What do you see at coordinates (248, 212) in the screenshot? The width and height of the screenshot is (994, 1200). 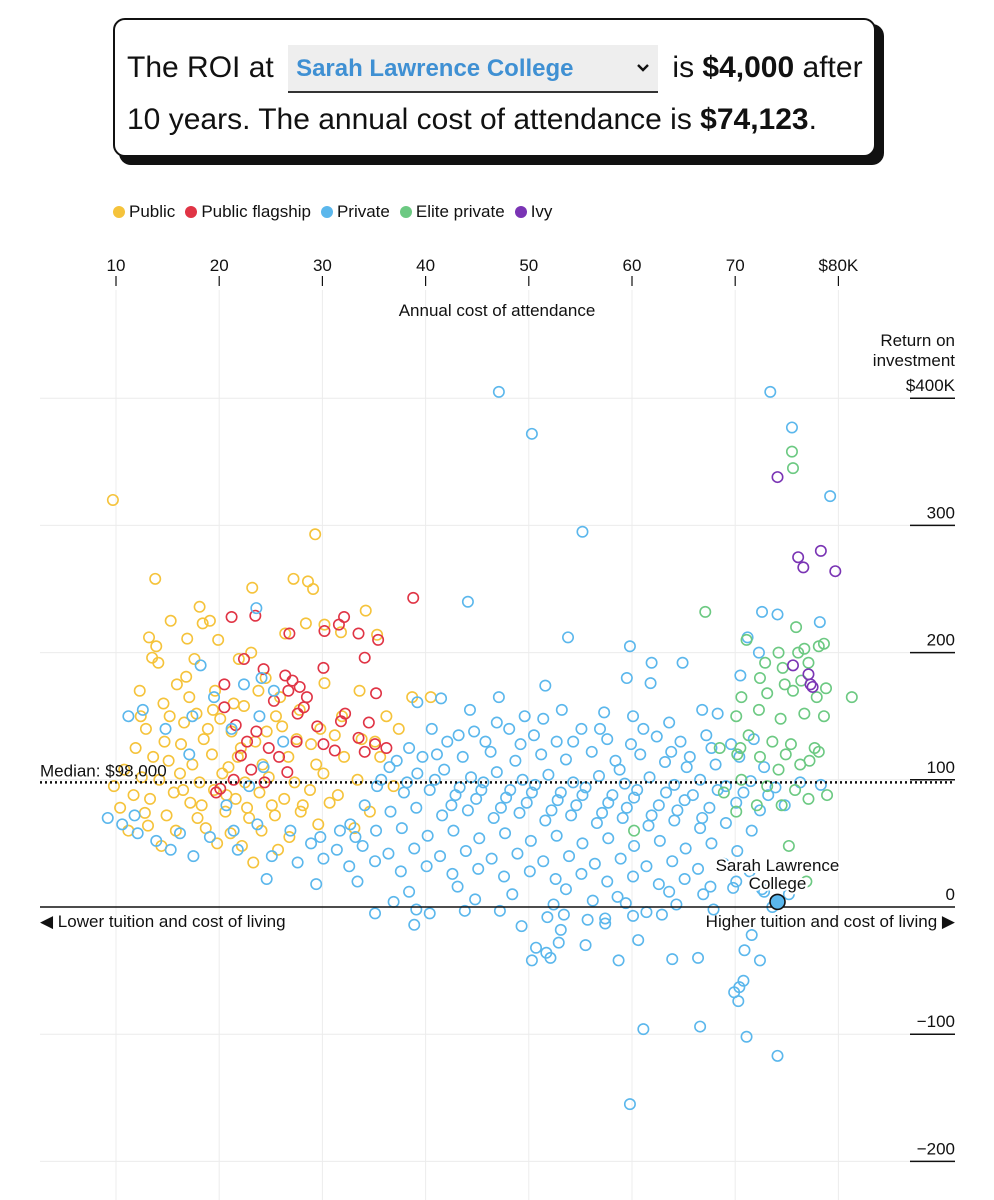 I see `legend-item-public-flagship: Public flagship` at bounding box center [248, 212].